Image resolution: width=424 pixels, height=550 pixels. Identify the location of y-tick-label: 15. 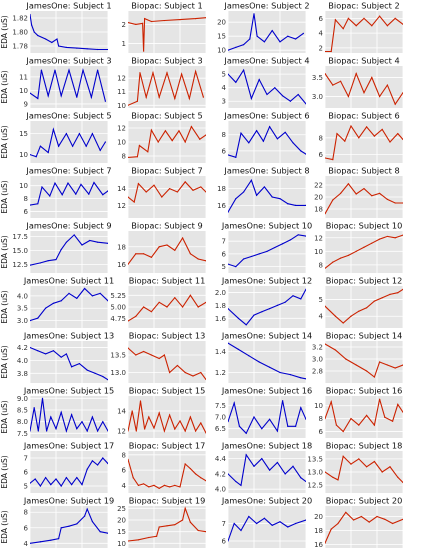
(121, 532).